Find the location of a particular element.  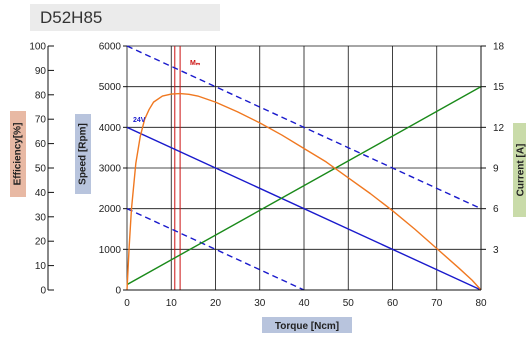

x-tick-label: 30 is located at coordinates (260, 303).